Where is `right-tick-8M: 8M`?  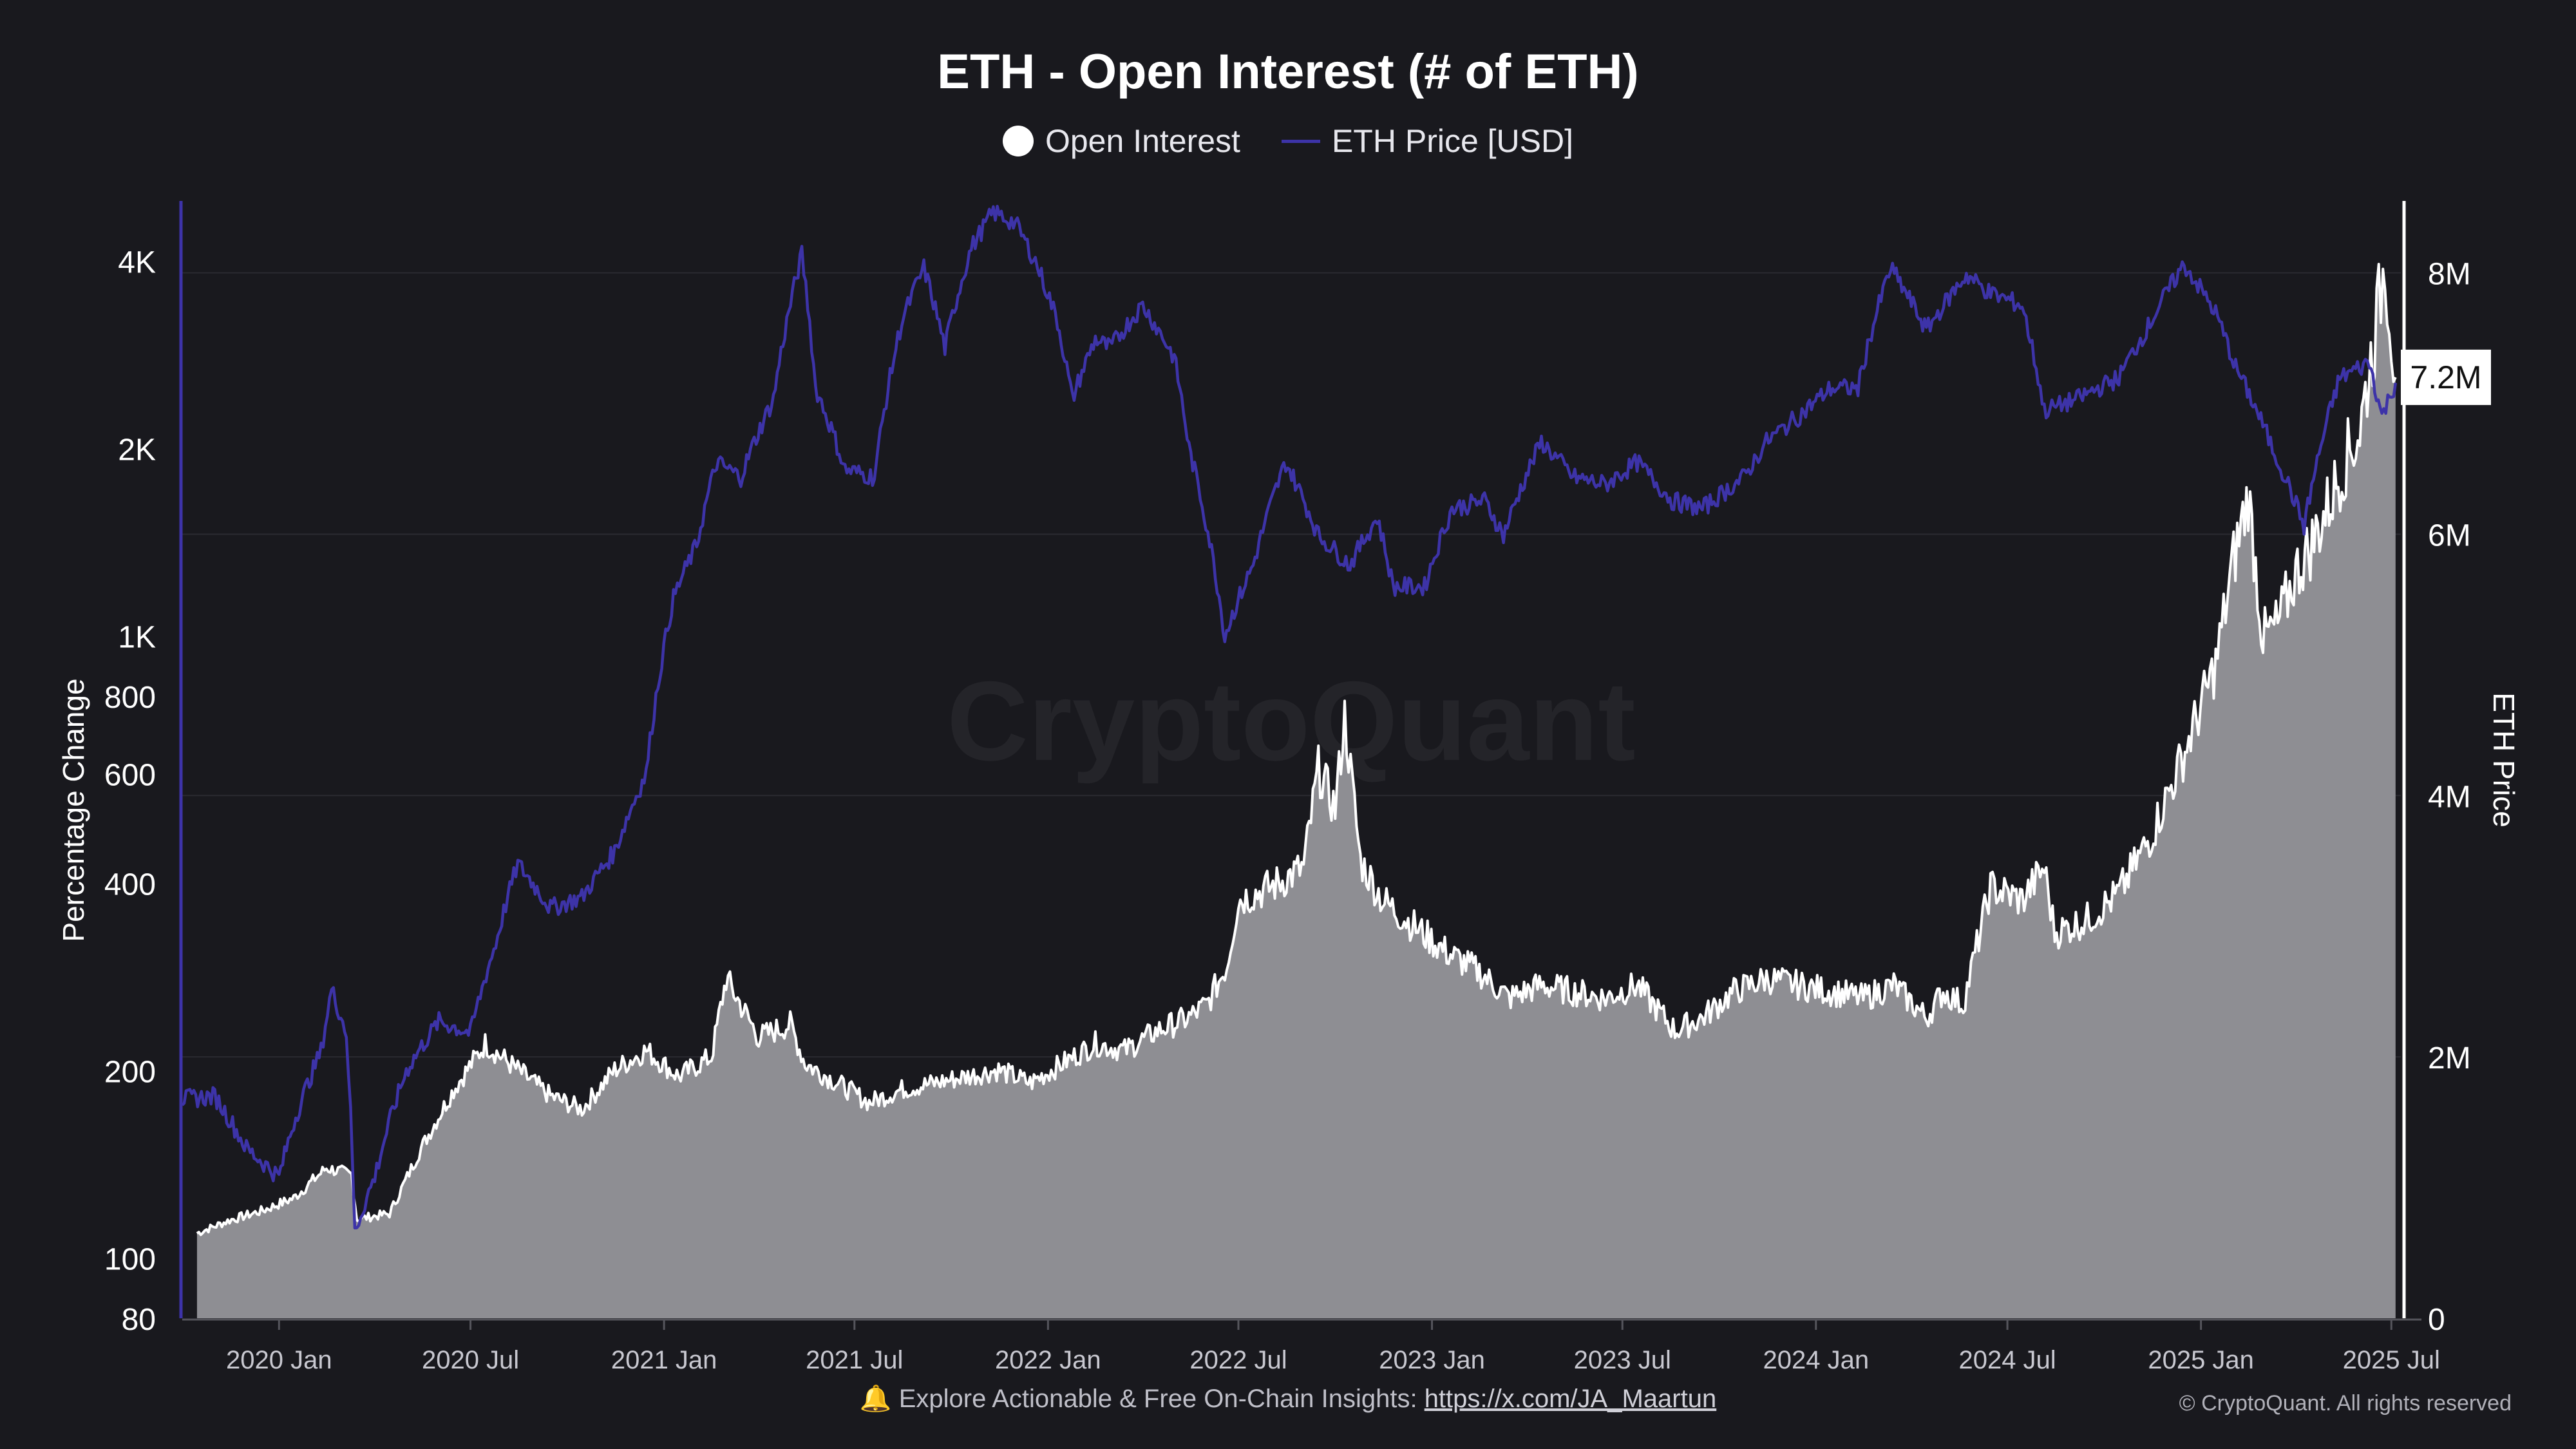
right-tick-8M: 8M is located at coordinates (2450, 275).